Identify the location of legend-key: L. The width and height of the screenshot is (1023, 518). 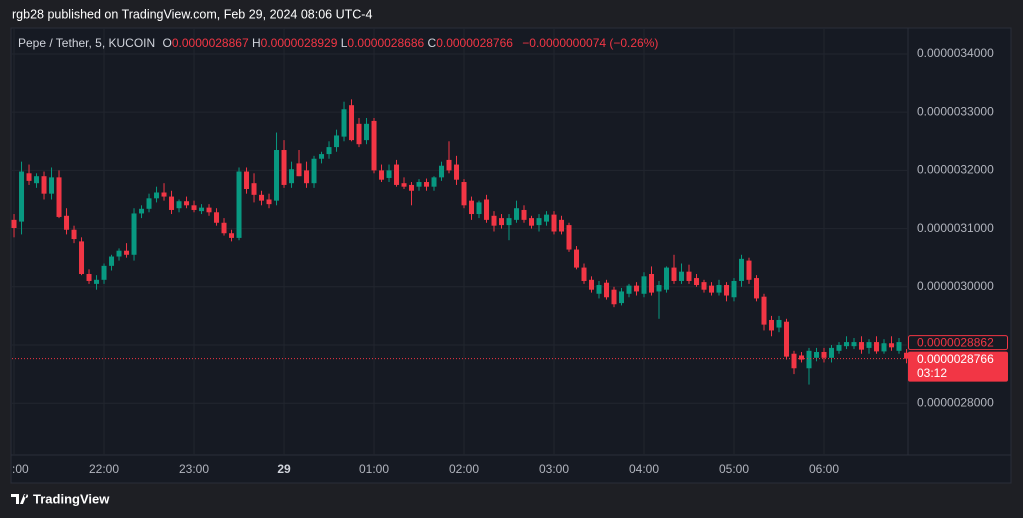
(344, 43).